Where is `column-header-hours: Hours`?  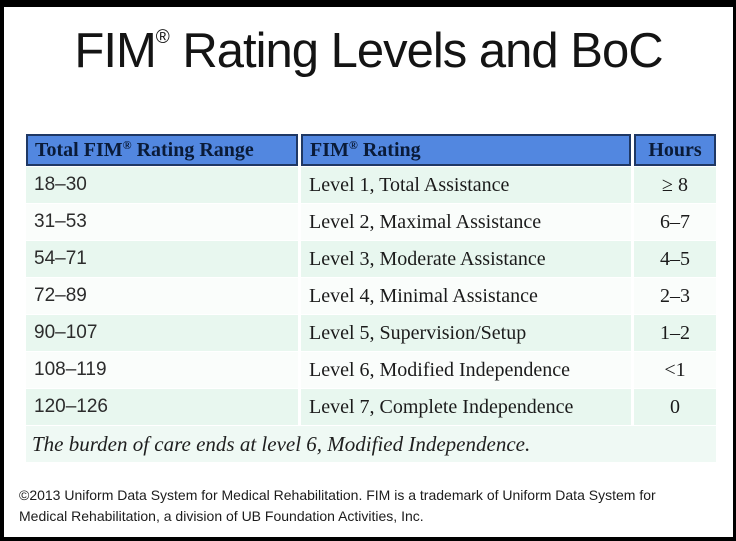
column-header-hours: Hours is located at coordinates (675, 150).